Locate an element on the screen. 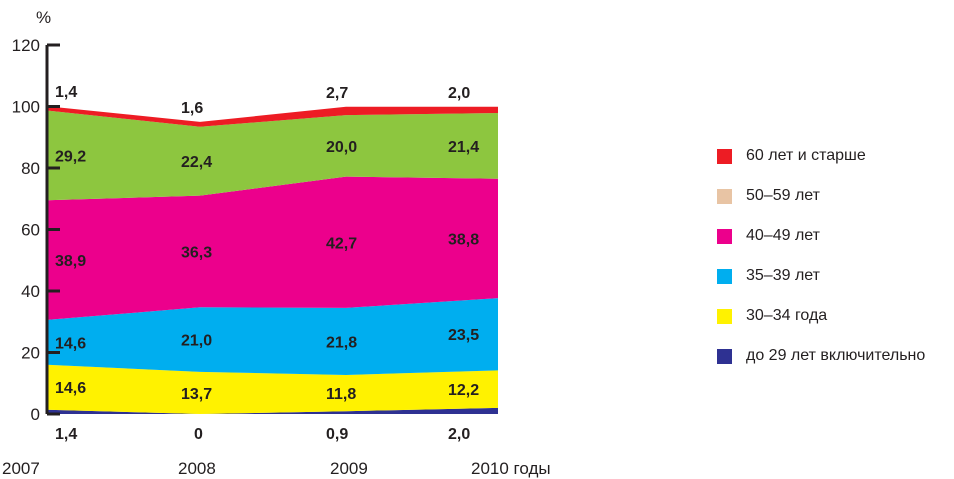 Image resolution: width=954 pixels, height=479 pixels. data-label: 1,6 is located at coordinates (192, 108).